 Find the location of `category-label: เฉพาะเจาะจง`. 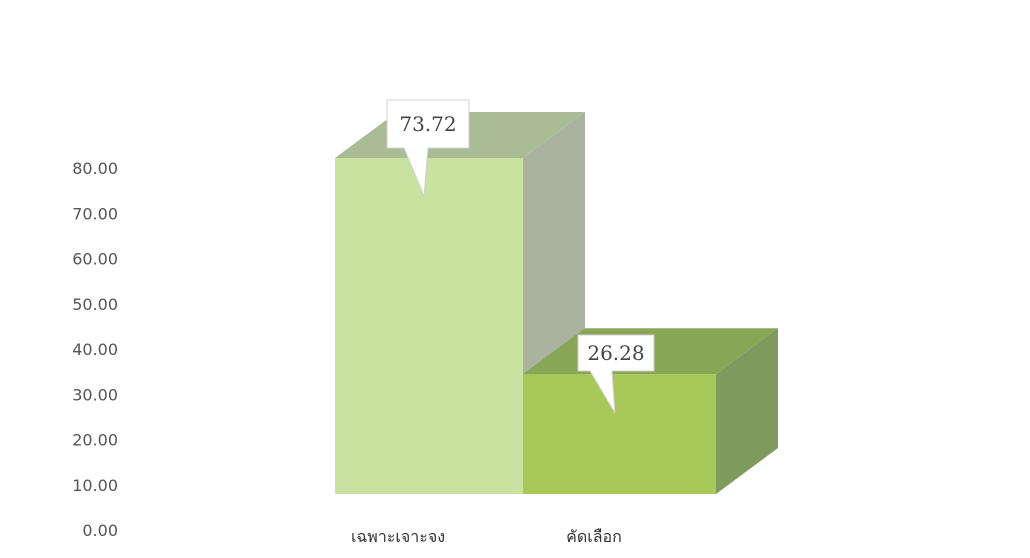

category-label: เฉพาะเจาะจง is located at coordinates (398, 536).